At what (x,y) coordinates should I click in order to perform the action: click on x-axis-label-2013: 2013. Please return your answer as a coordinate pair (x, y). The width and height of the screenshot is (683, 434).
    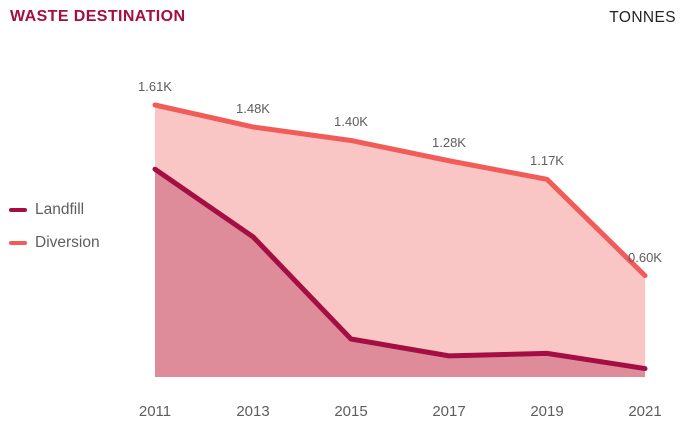
    Looking at the image, I should click on (253, 411).